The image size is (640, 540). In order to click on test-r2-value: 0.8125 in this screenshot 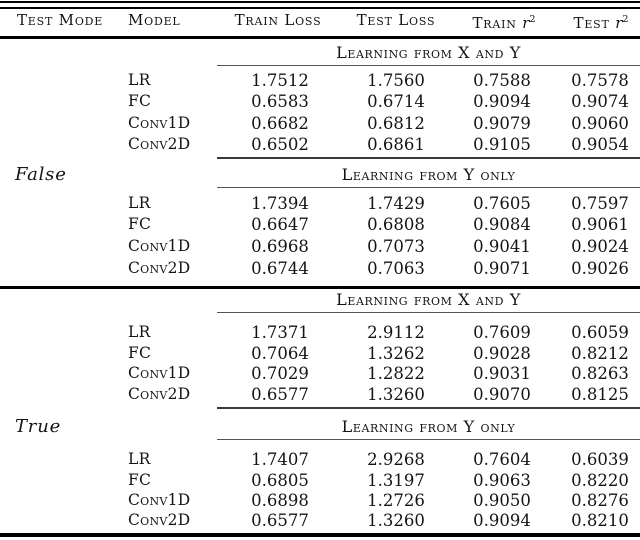, I will do `click(600, 394)`.